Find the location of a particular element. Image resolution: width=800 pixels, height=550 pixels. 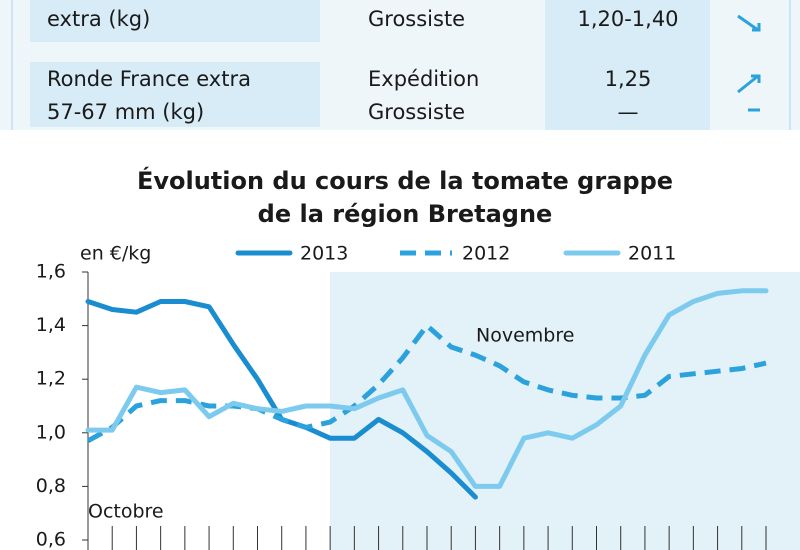

arrow-down is located at coordinates (749, 23).